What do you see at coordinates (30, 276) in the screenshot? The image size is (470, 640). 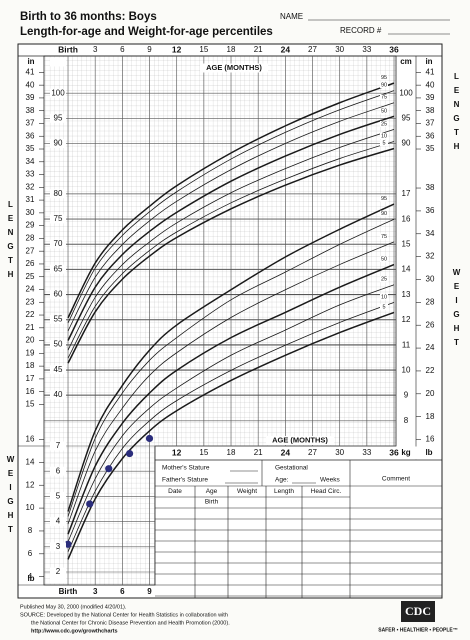 I see `y-tick-label: 25` at bounding box center [30, 276].